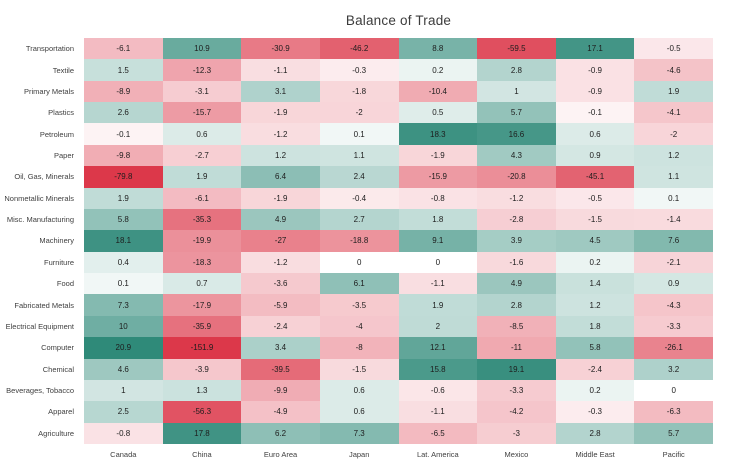 This screenshot has height=476, width=750. What do you see at coordinates (280, 412) in the screenshot?
I see `heatmap-cell: -4.9` at bounding box center [280, 412].